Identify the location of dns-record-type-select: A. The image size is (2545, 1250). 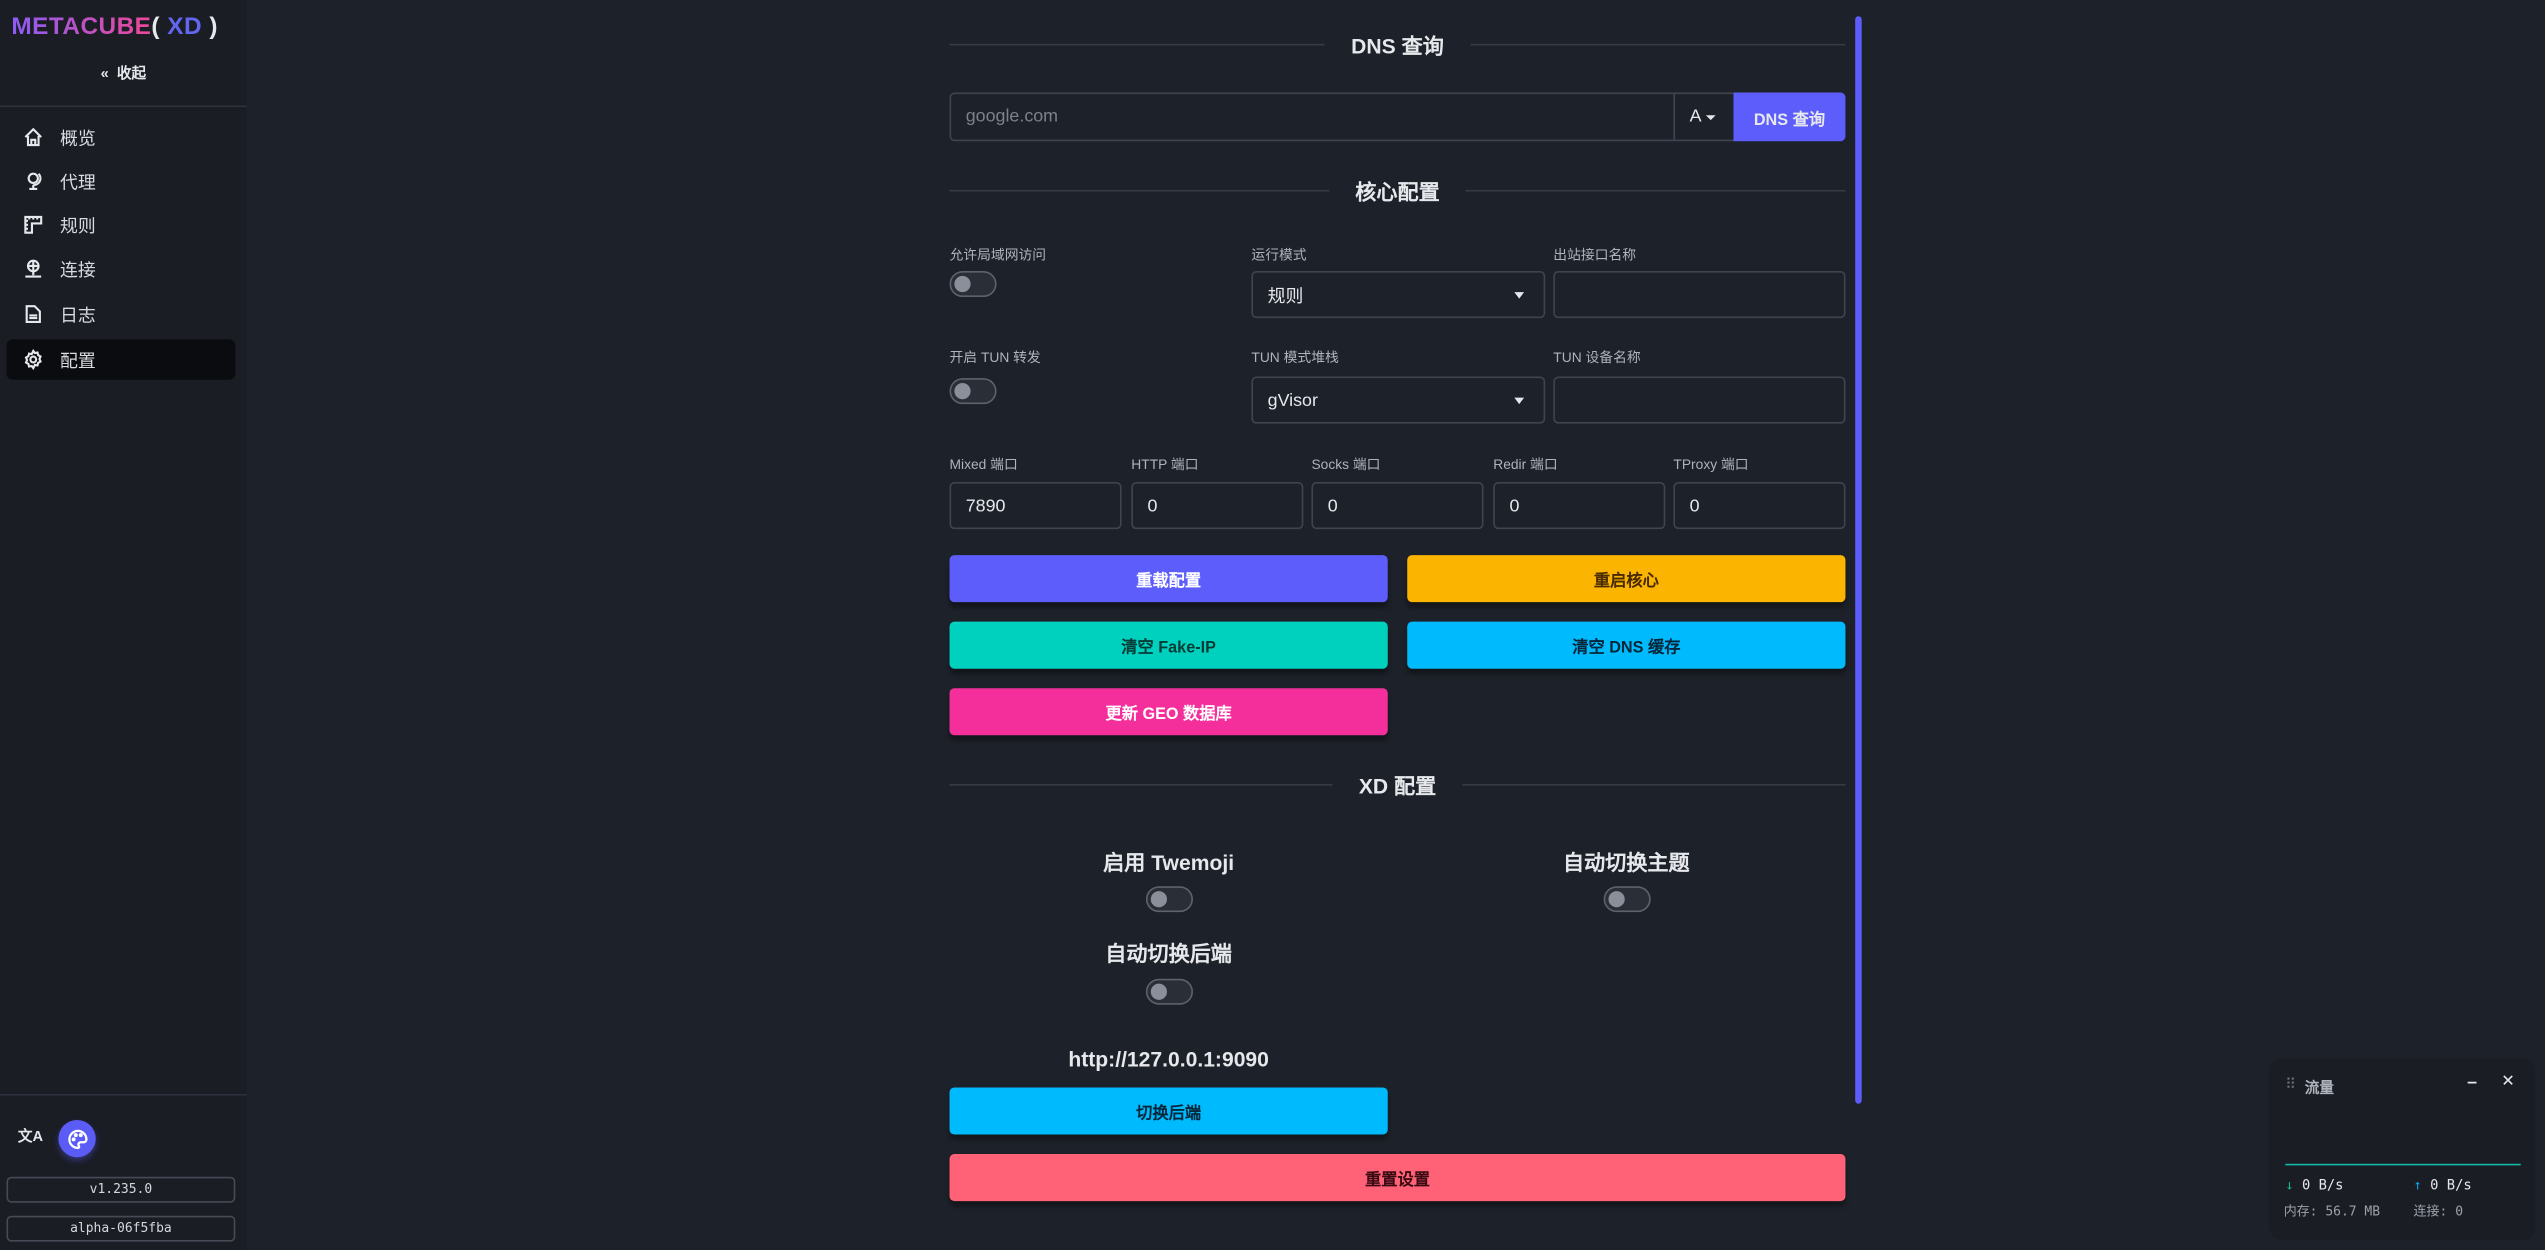
(1704, 117).